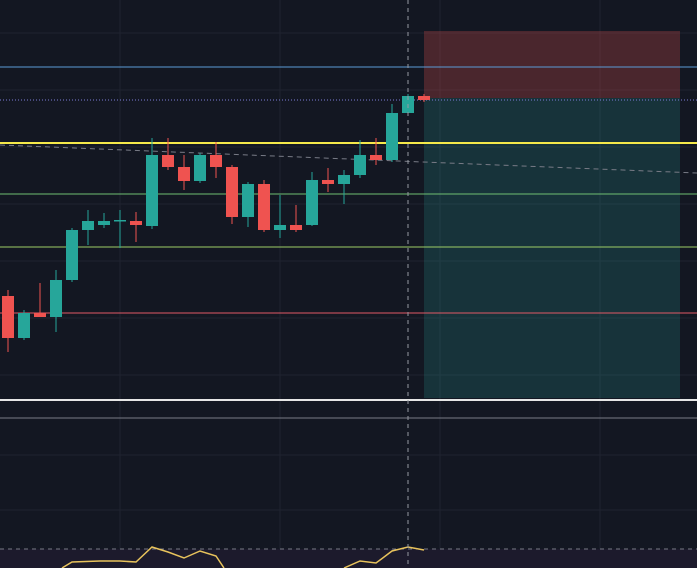 The image size is (697, 568). I want to click on indicator-band, so click(348, 558).